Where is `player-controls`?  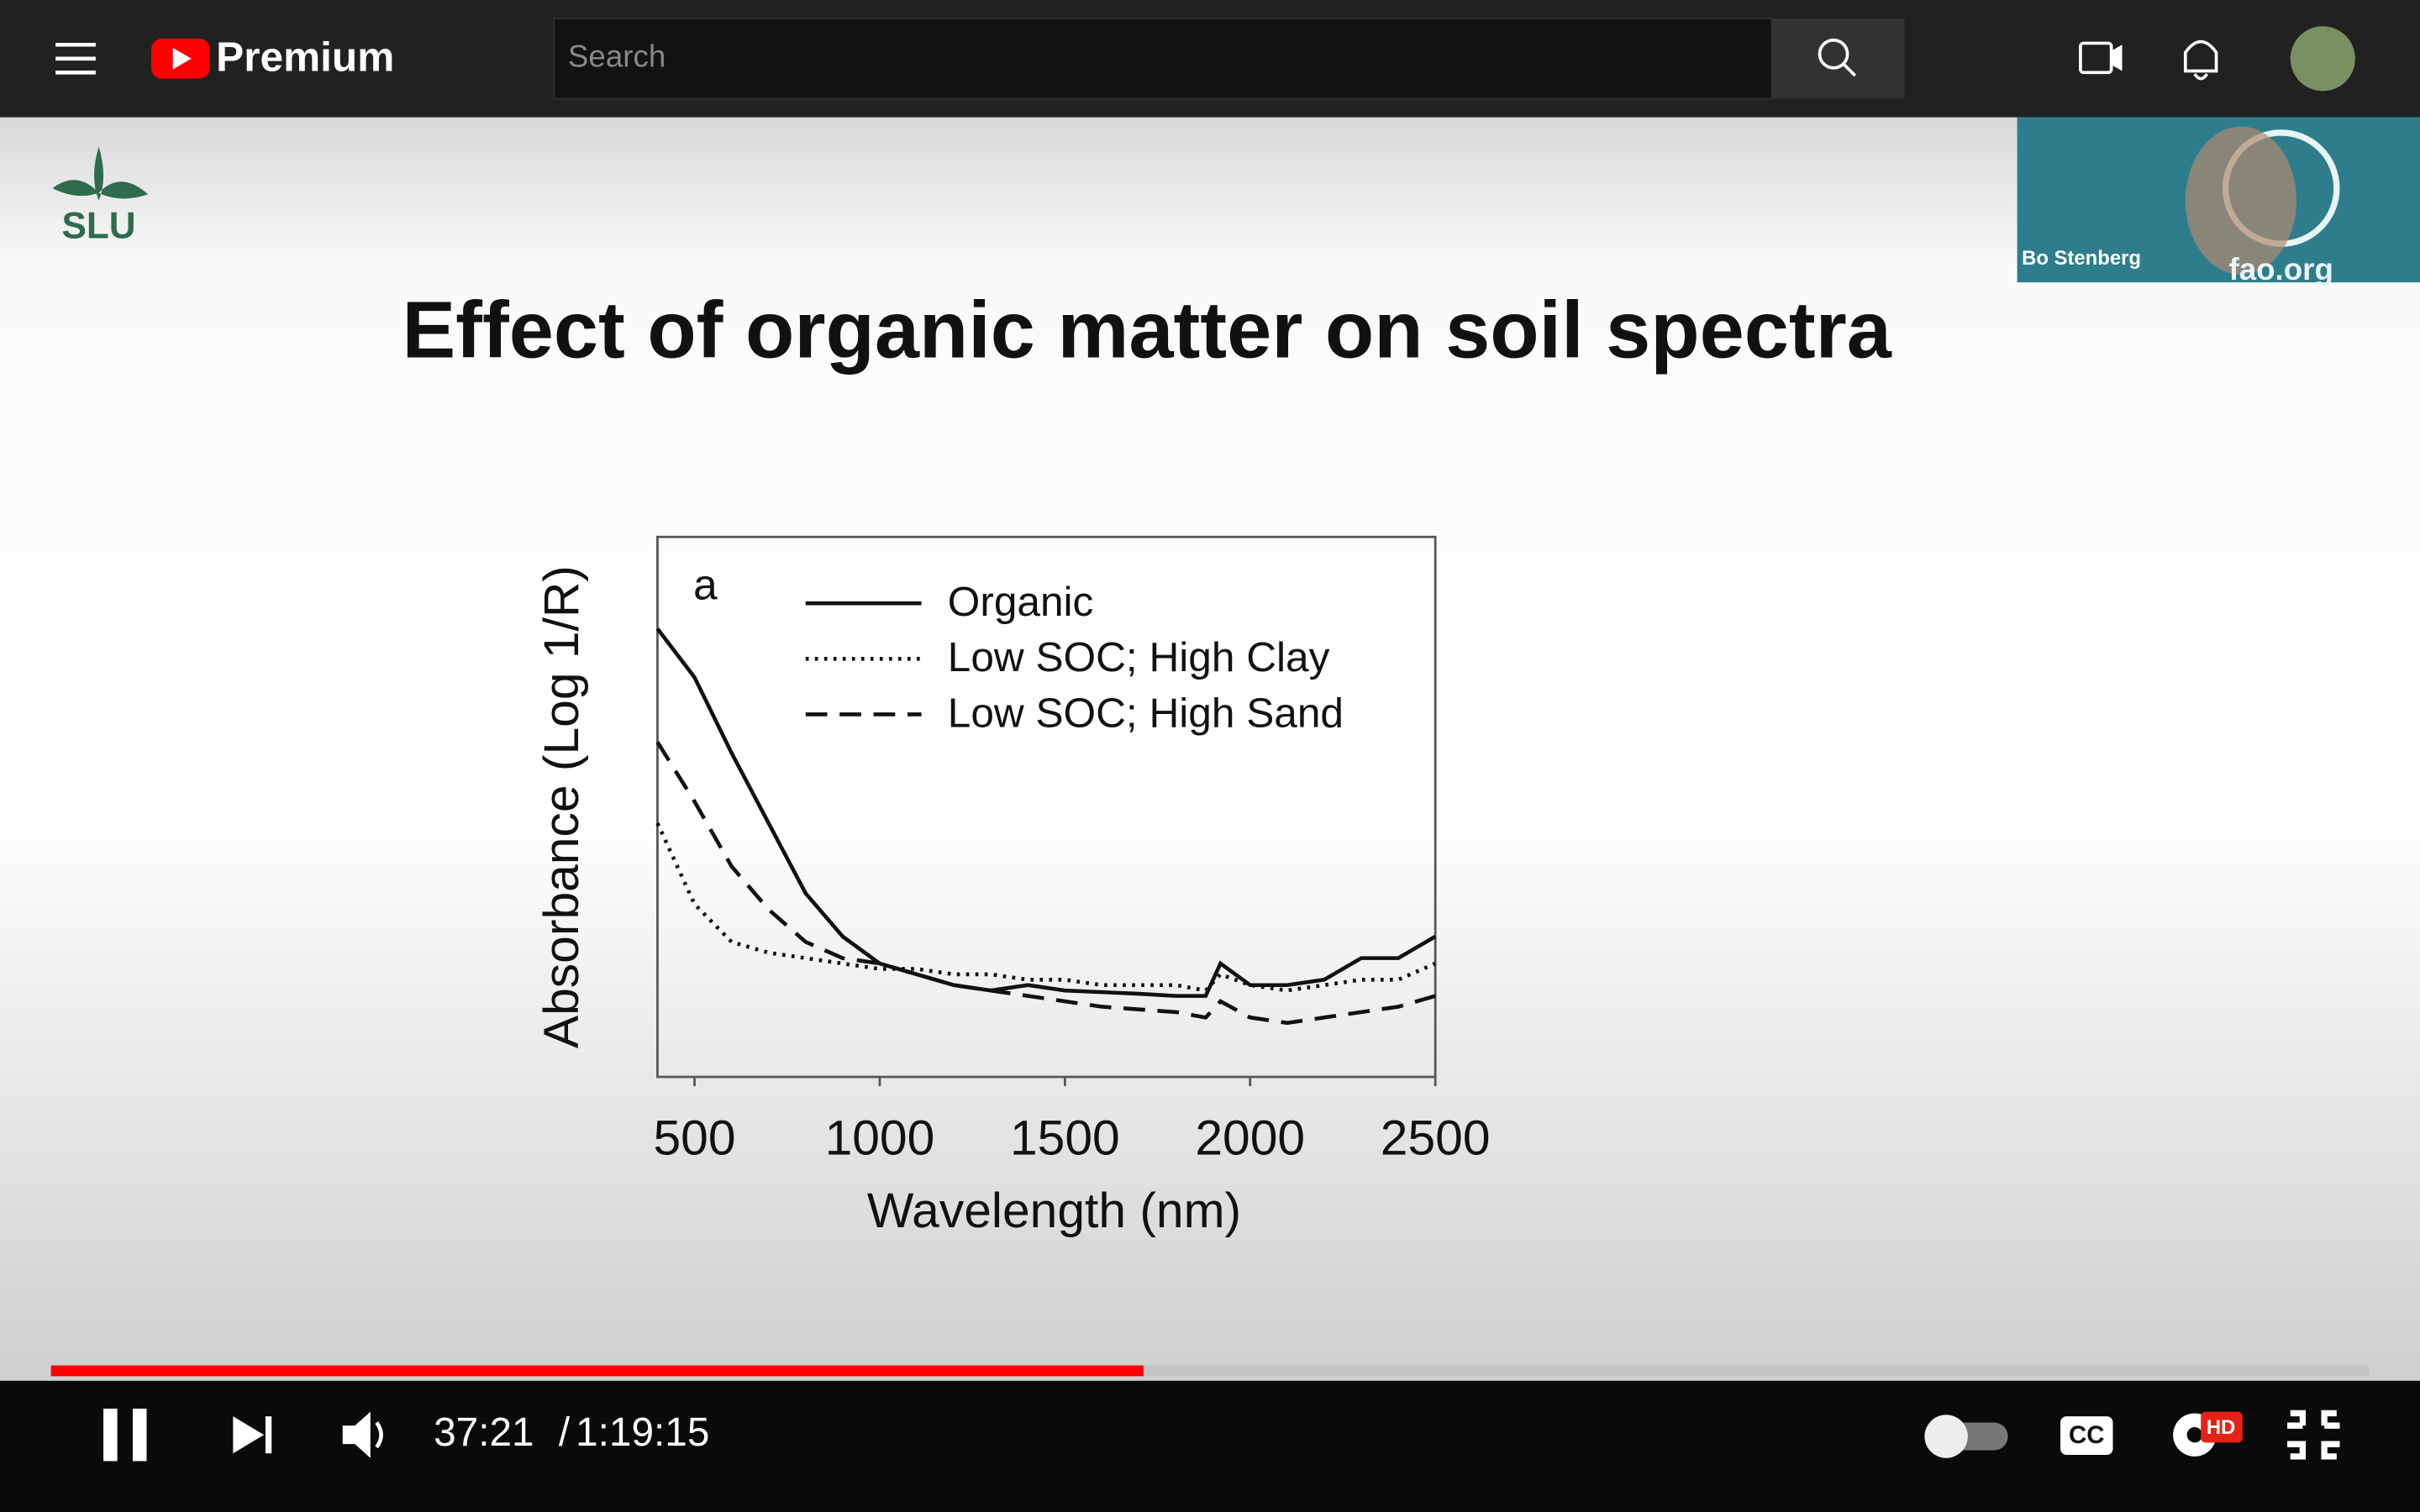 player-controls is located at coordinates (1210, 1446).